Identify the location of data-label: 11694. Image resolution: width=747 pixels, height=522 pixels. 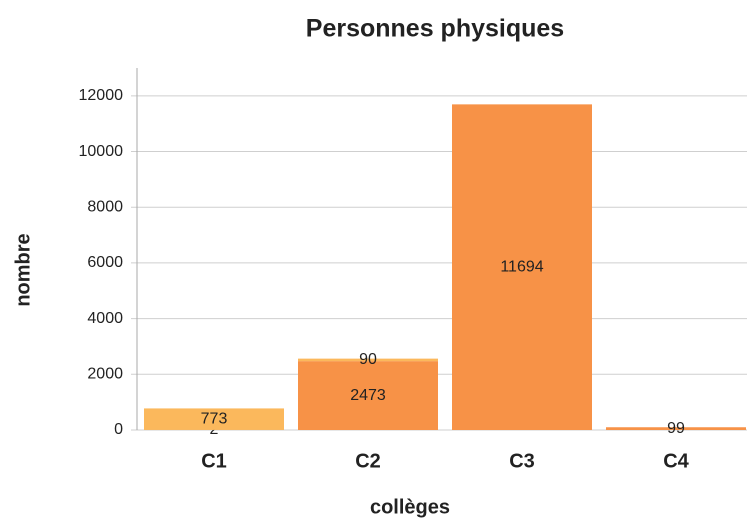
(521, 266).